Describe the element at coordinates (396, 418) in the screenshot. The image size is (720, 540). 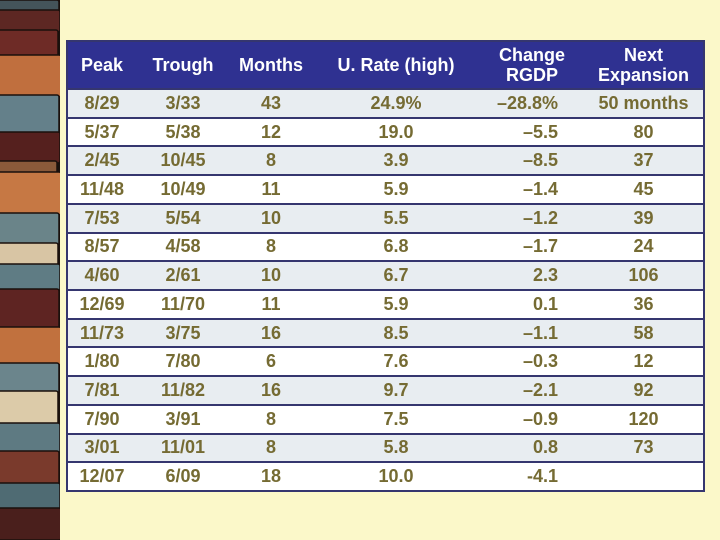
I see `table-cell-urate: 7.5` at that location.